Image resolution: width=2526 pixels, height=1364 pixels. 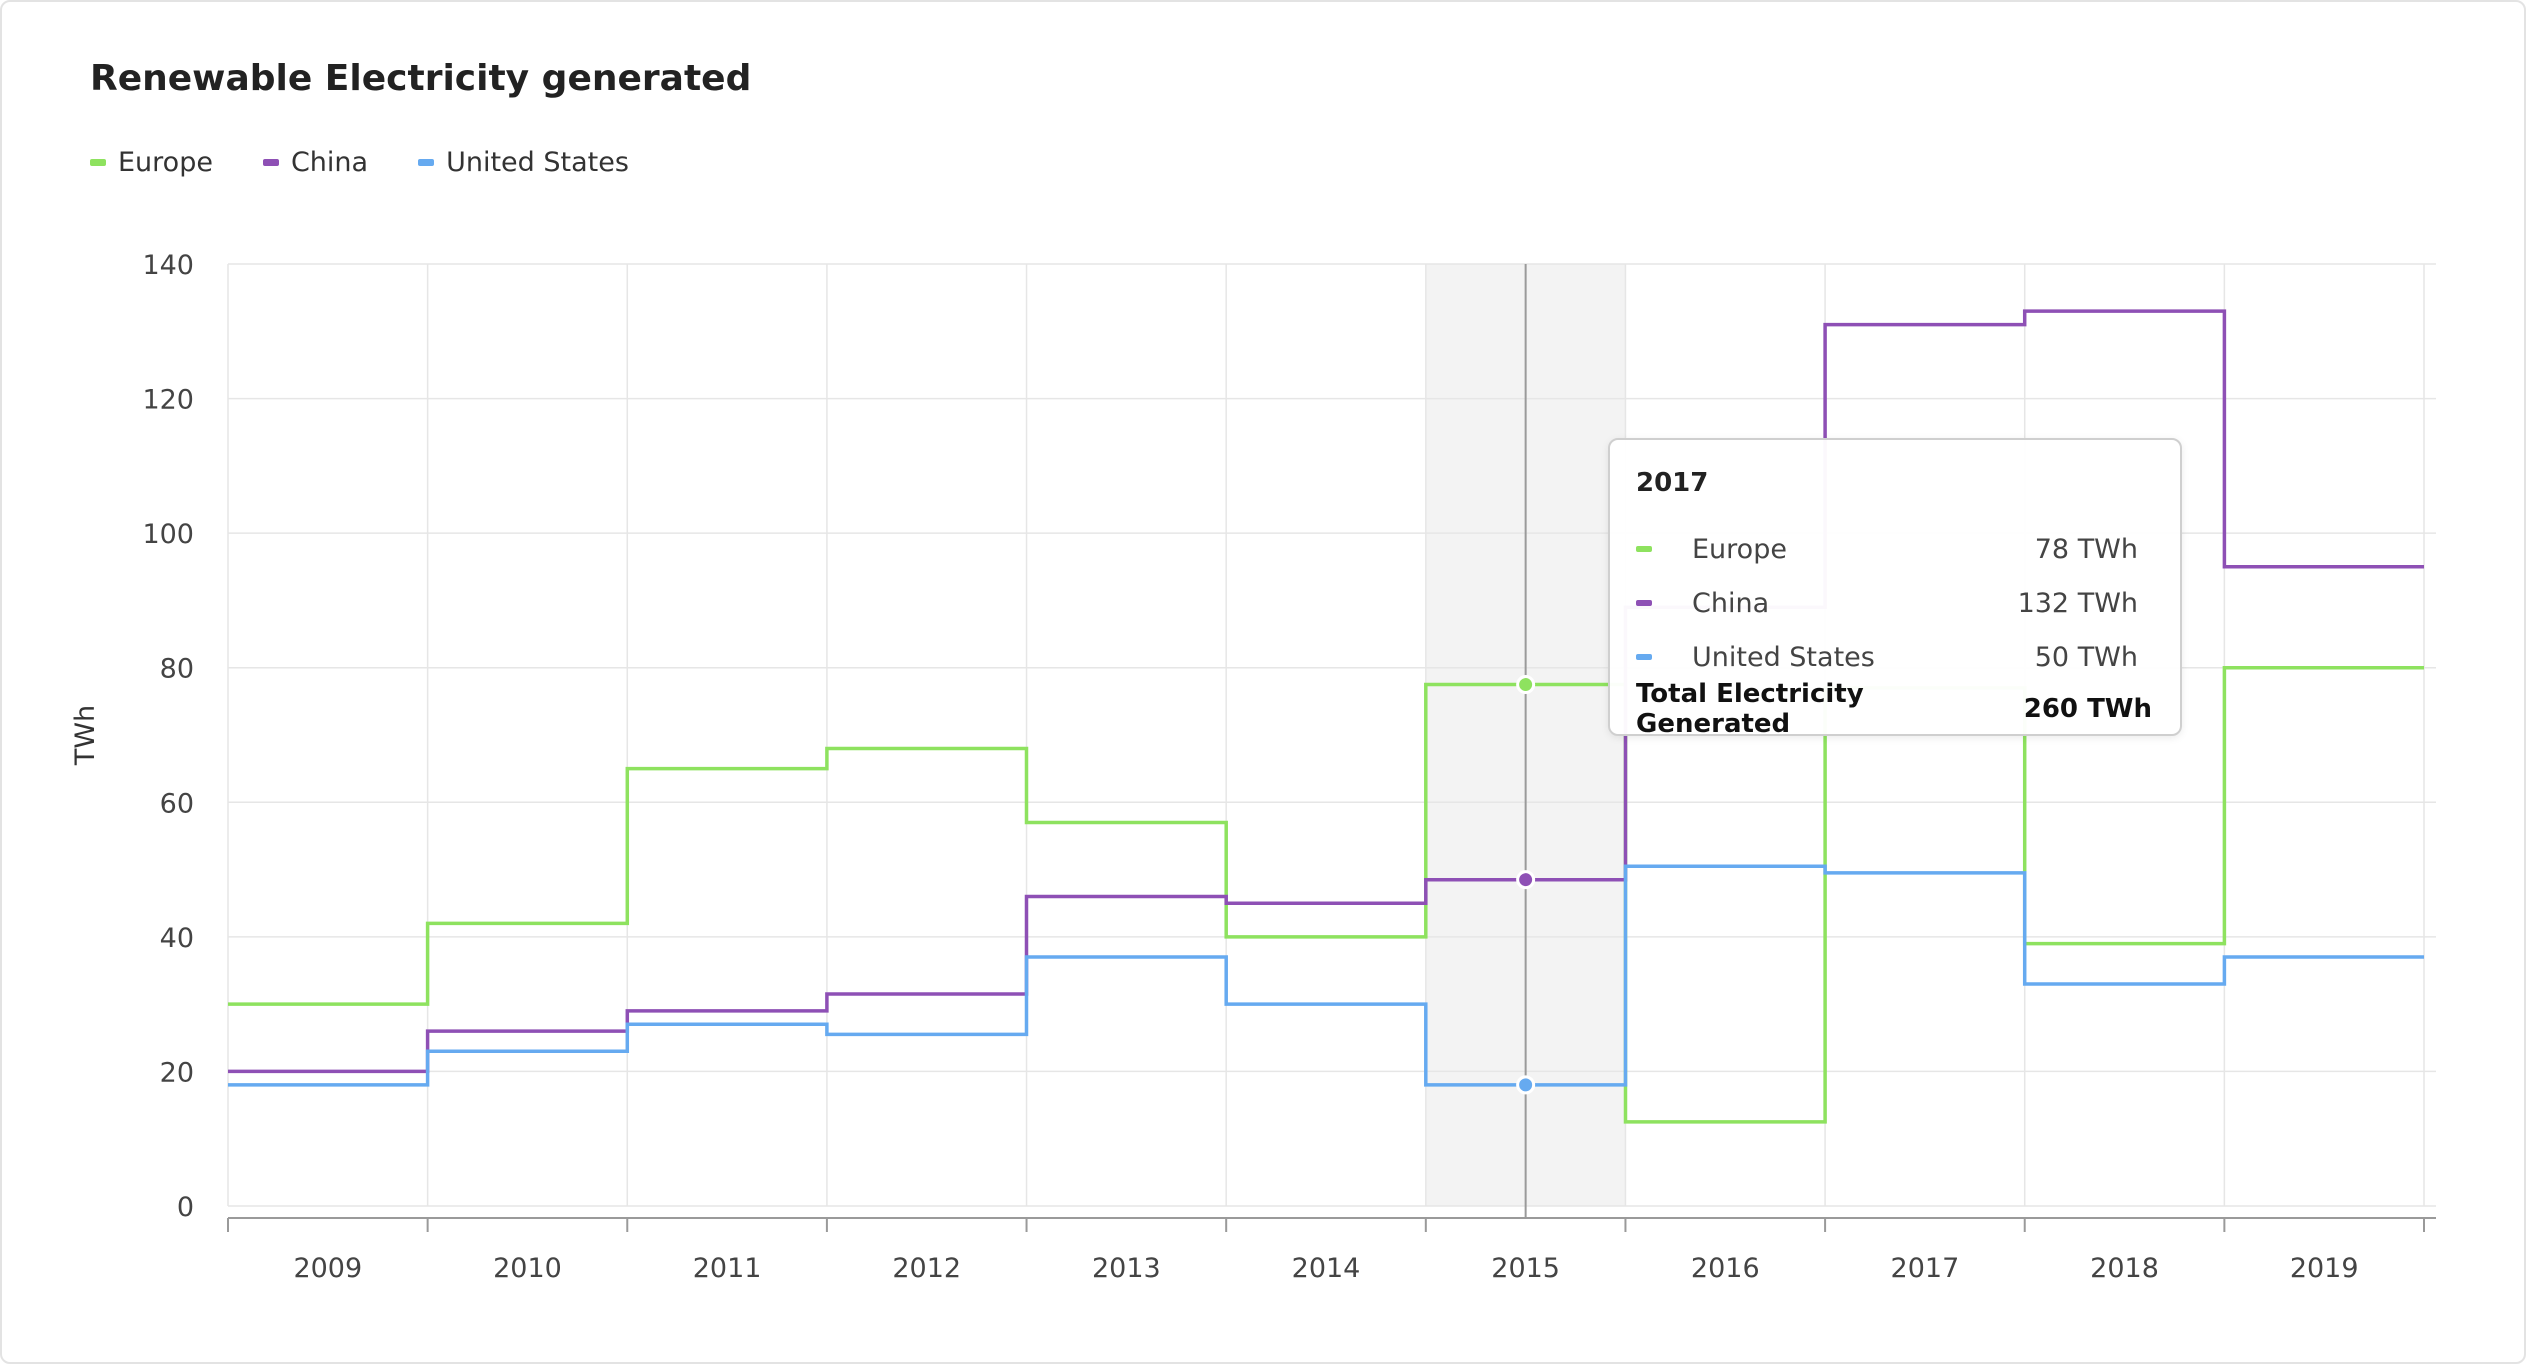 What do you see at coordinates (1750, 709) in the screenshot?
I see `tooltip-total-label: Total Electricity Generated` at bounding box center [1750, 709].